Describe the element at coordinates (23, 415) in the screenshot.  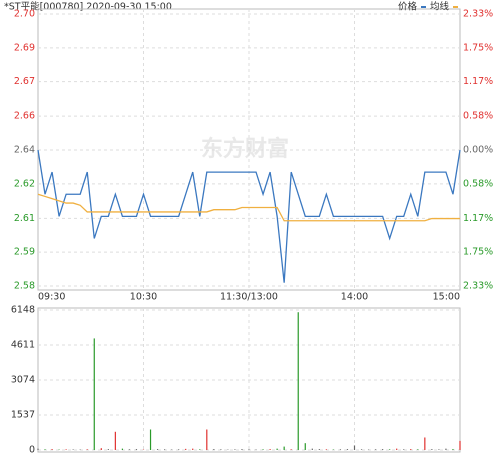
I see `y-tick-label: 1537` at that location.